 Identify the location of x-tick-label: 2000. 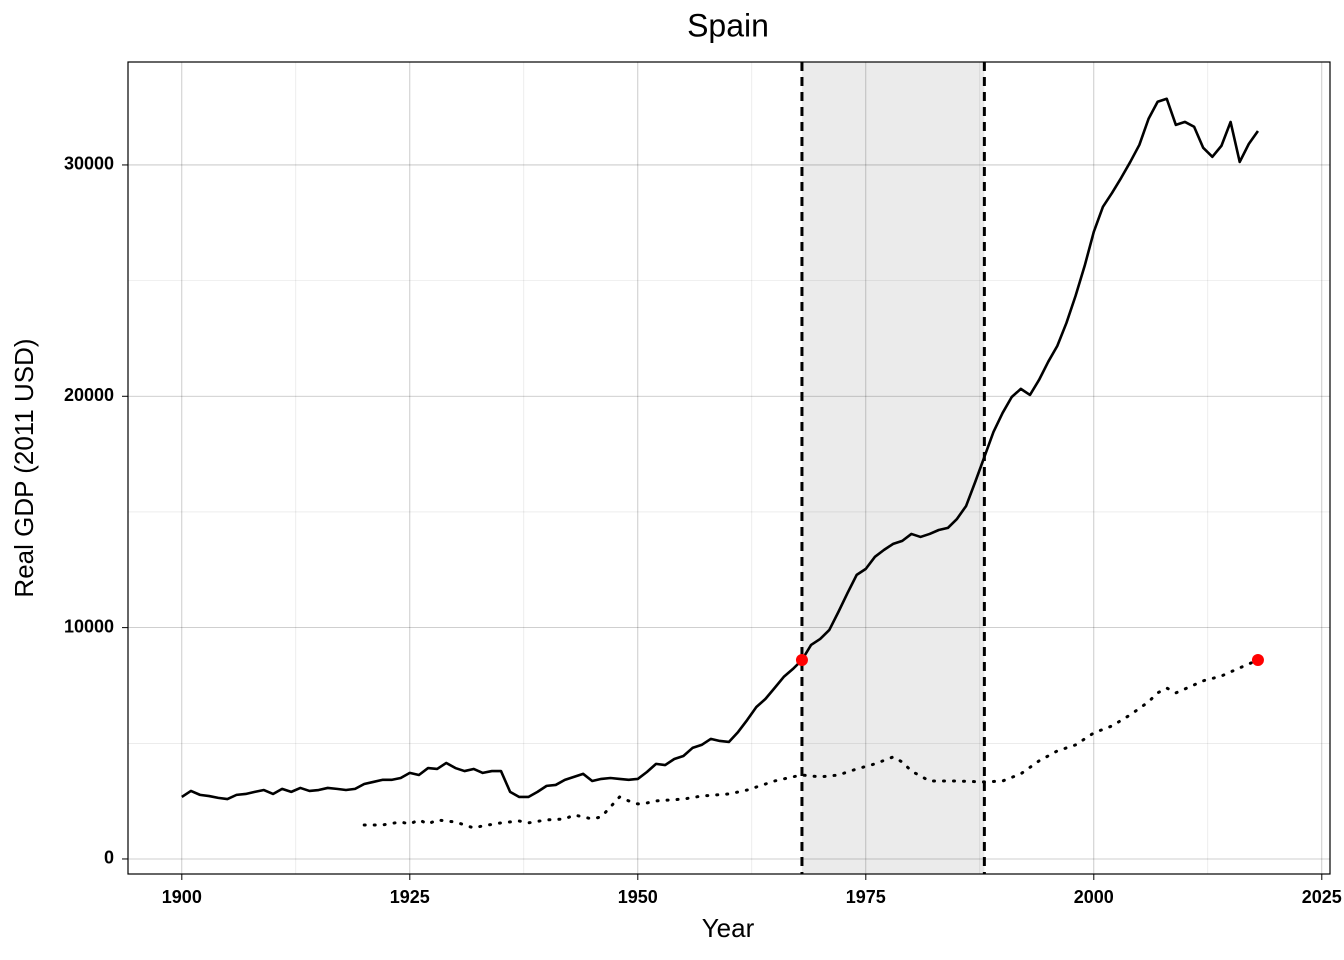
(1094, 897).